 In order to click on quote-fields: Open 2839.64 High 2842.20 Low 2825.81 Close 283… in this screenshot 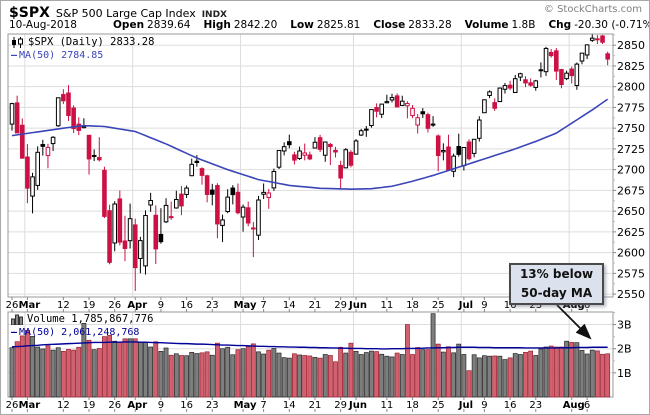, I will do `click(381, 25)`.